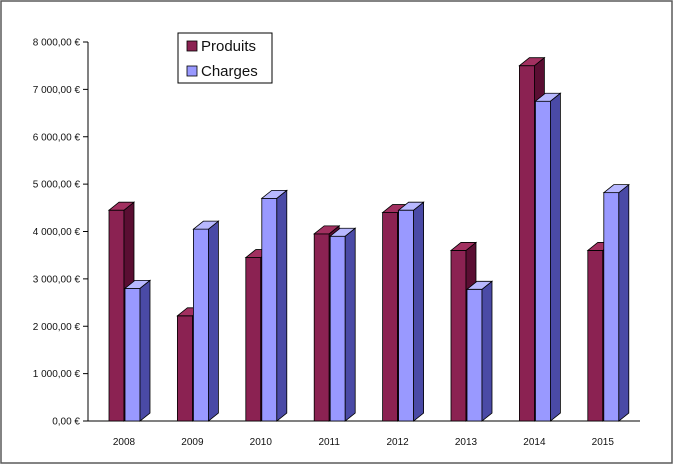 The image size is (673, 464). I want to click on legend-label-produits: Produits, so click(228, 46).